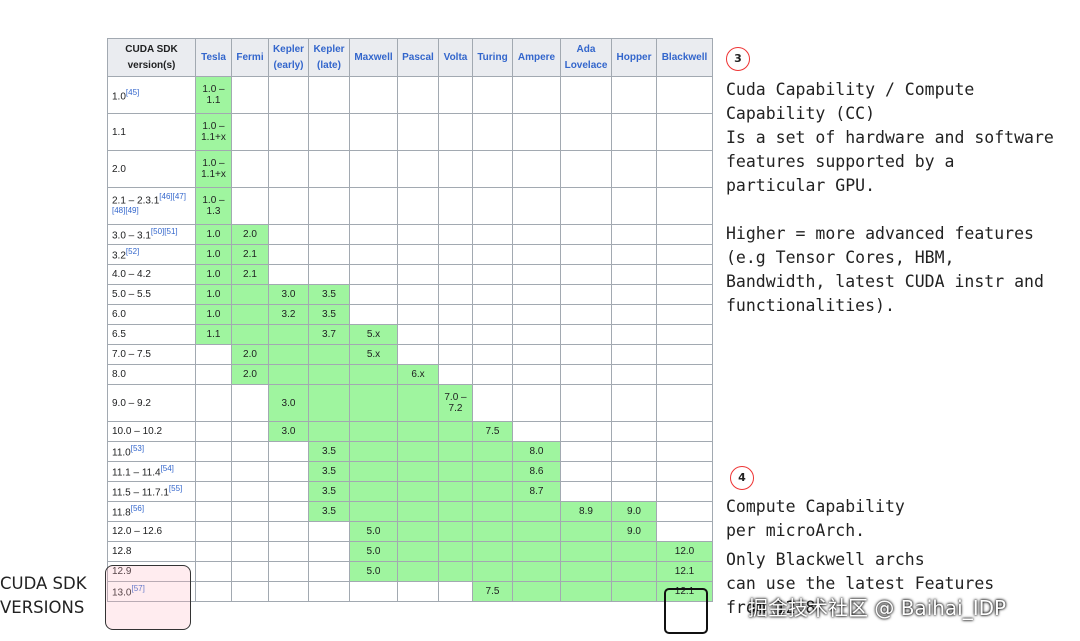  I want to click on version-cell: 3.2[52], so click(151, 254).